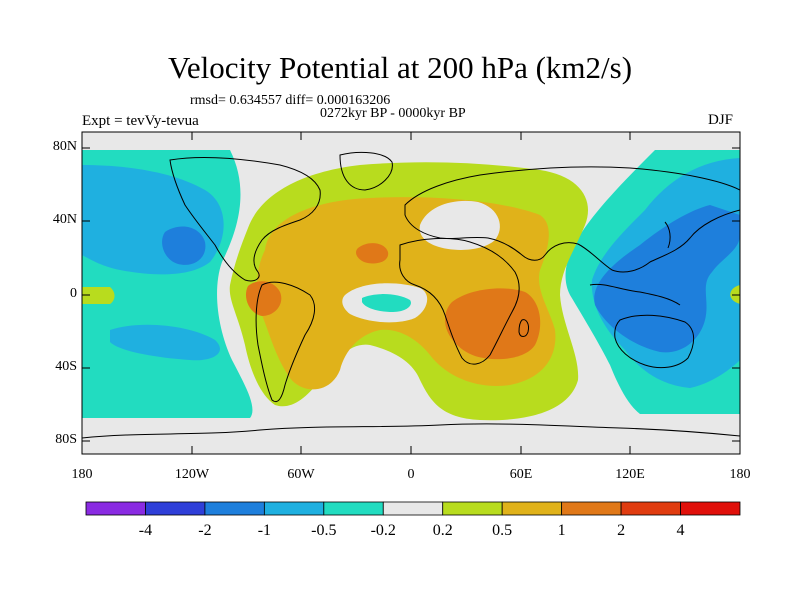 The image size is (800, 600). What do you see at coordinates (64, 146) in the screenshot?
I see `y-tick-80n: 80N` at bounding box center [64, 146].